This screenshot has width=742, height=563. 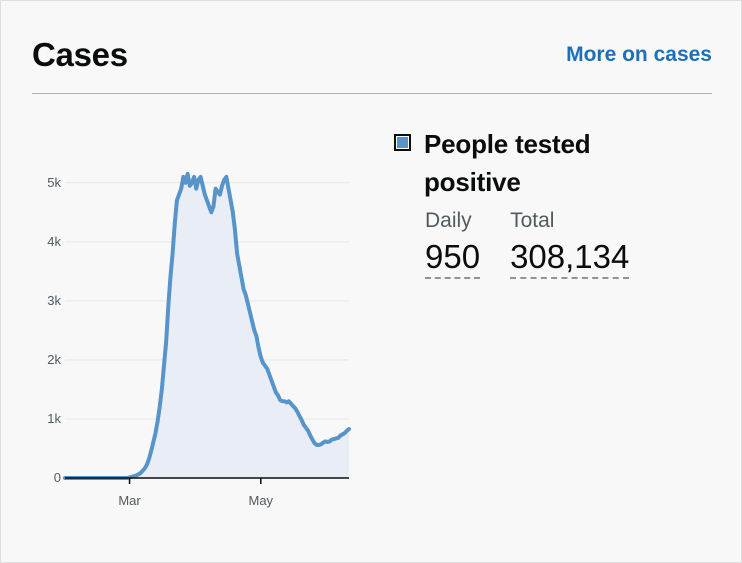 What do you see at coordinates (448, 220) in the screenshot?
I see `daily-label: Daily` at bounding box center [448, 220].